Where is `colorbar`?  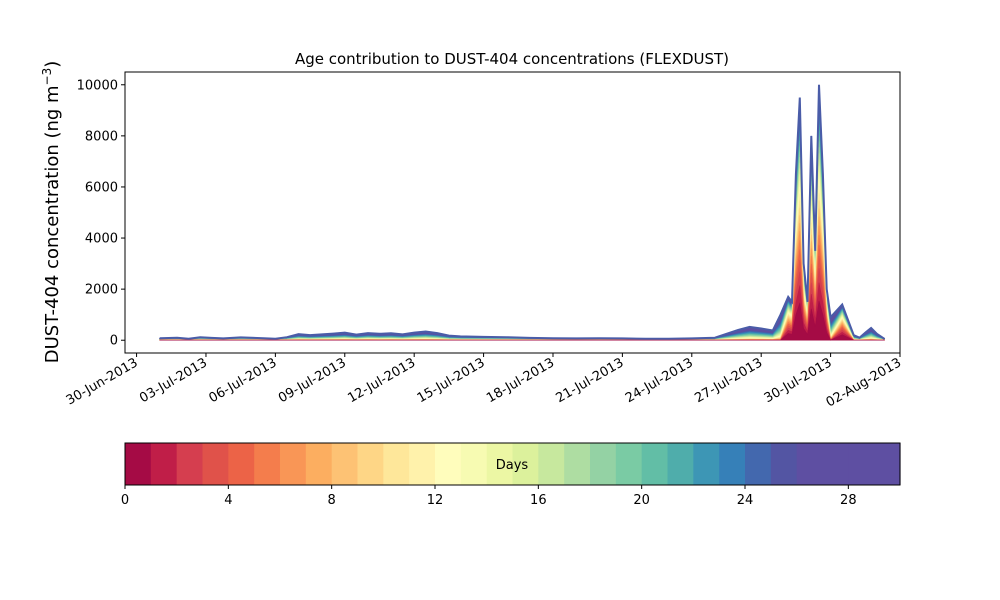
colorbar is located at coordinates (513, 464).